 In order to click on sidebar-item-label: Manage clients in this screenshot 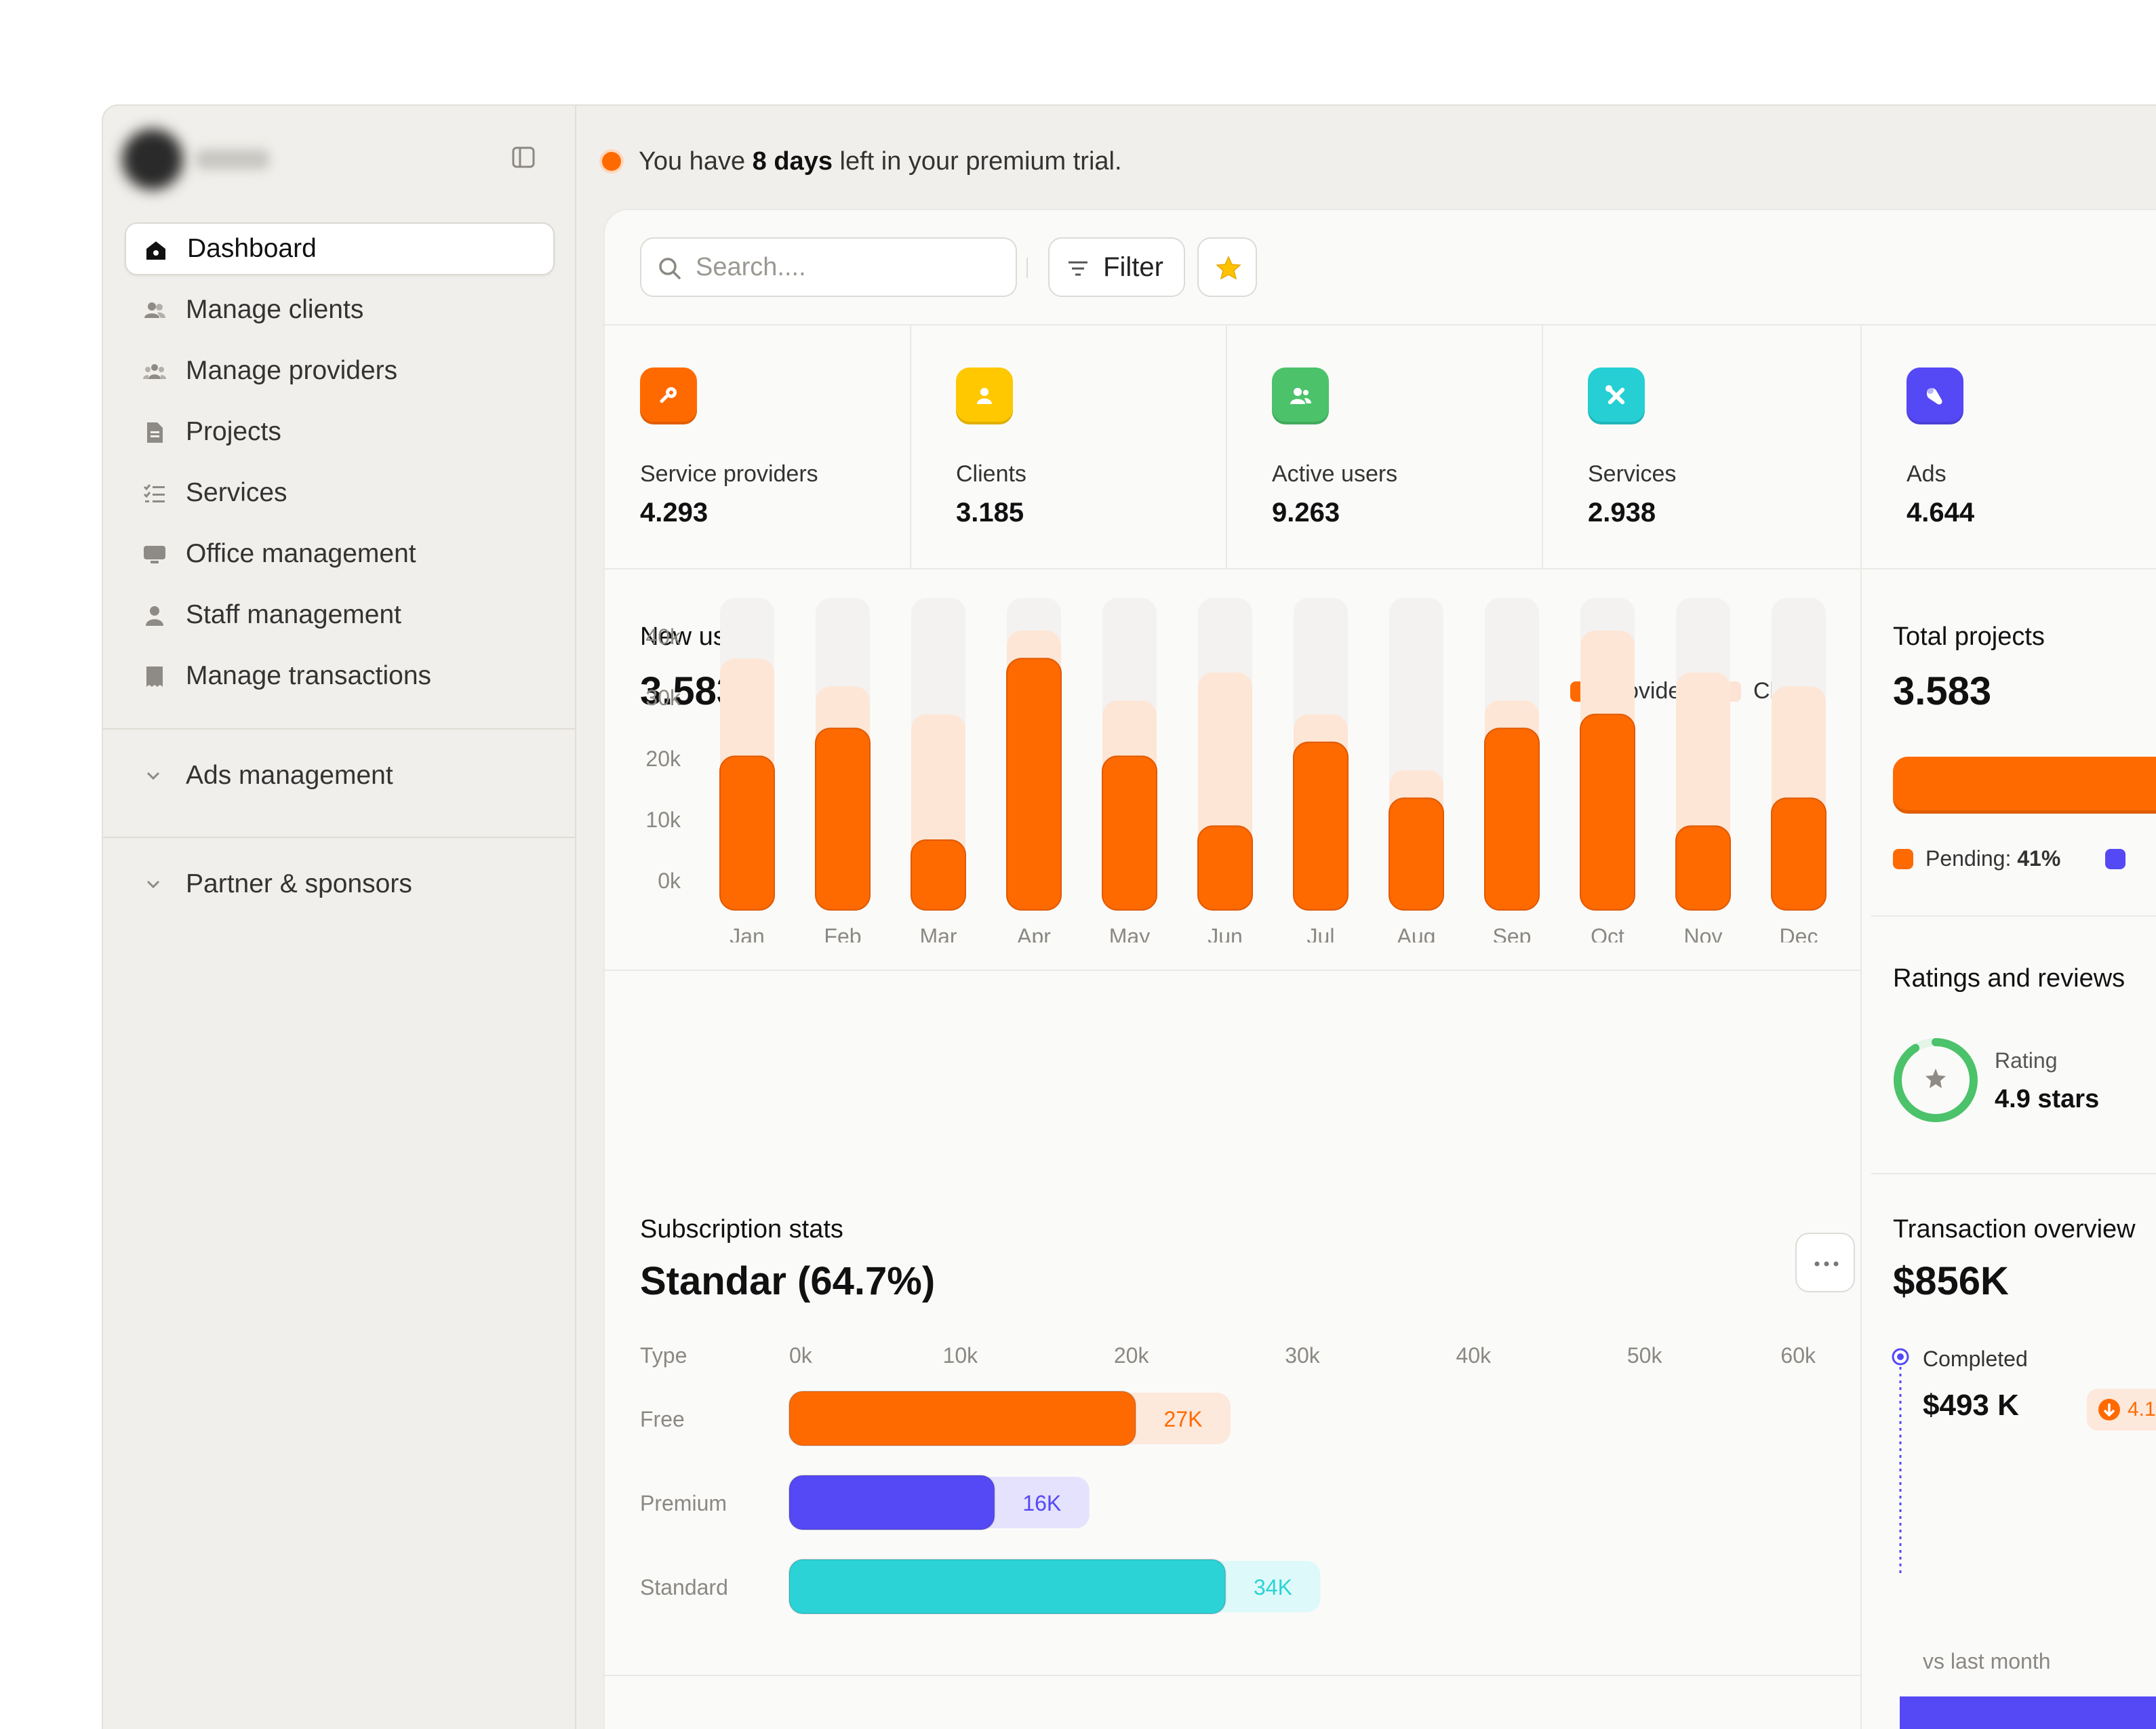, I will do `click(275, 309)`.